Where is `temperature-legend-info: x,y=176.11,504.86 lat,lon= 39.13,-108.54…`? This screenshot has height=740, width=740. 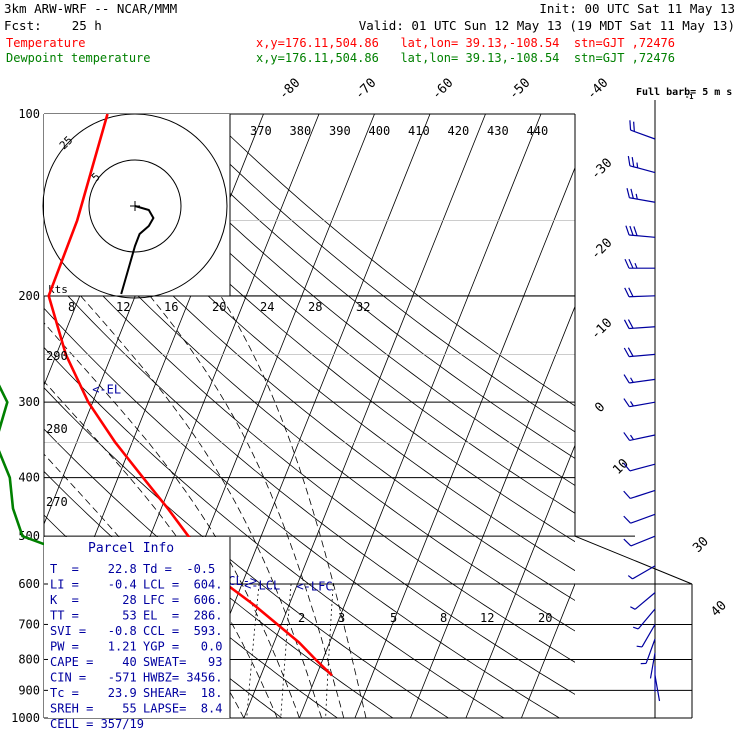
temperature-legend-info: x,y=176.11,504.86 lat,lon= 39.13,-108.54… is located at coordinates (465, 43).